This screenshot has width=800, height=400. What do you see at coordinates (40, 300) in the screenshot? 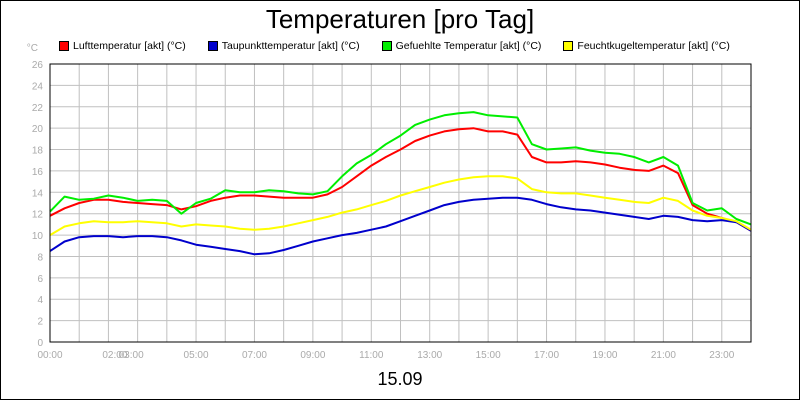
I see `y-tick-label: 4` at bounding box center [40, 300].